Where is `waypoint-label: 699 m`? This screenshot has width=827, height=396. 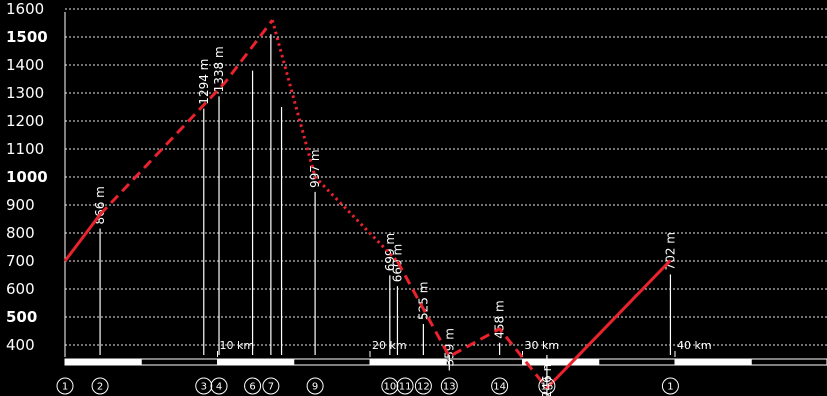 waypoint-label: 699 m is located at coordinates (390, 252).